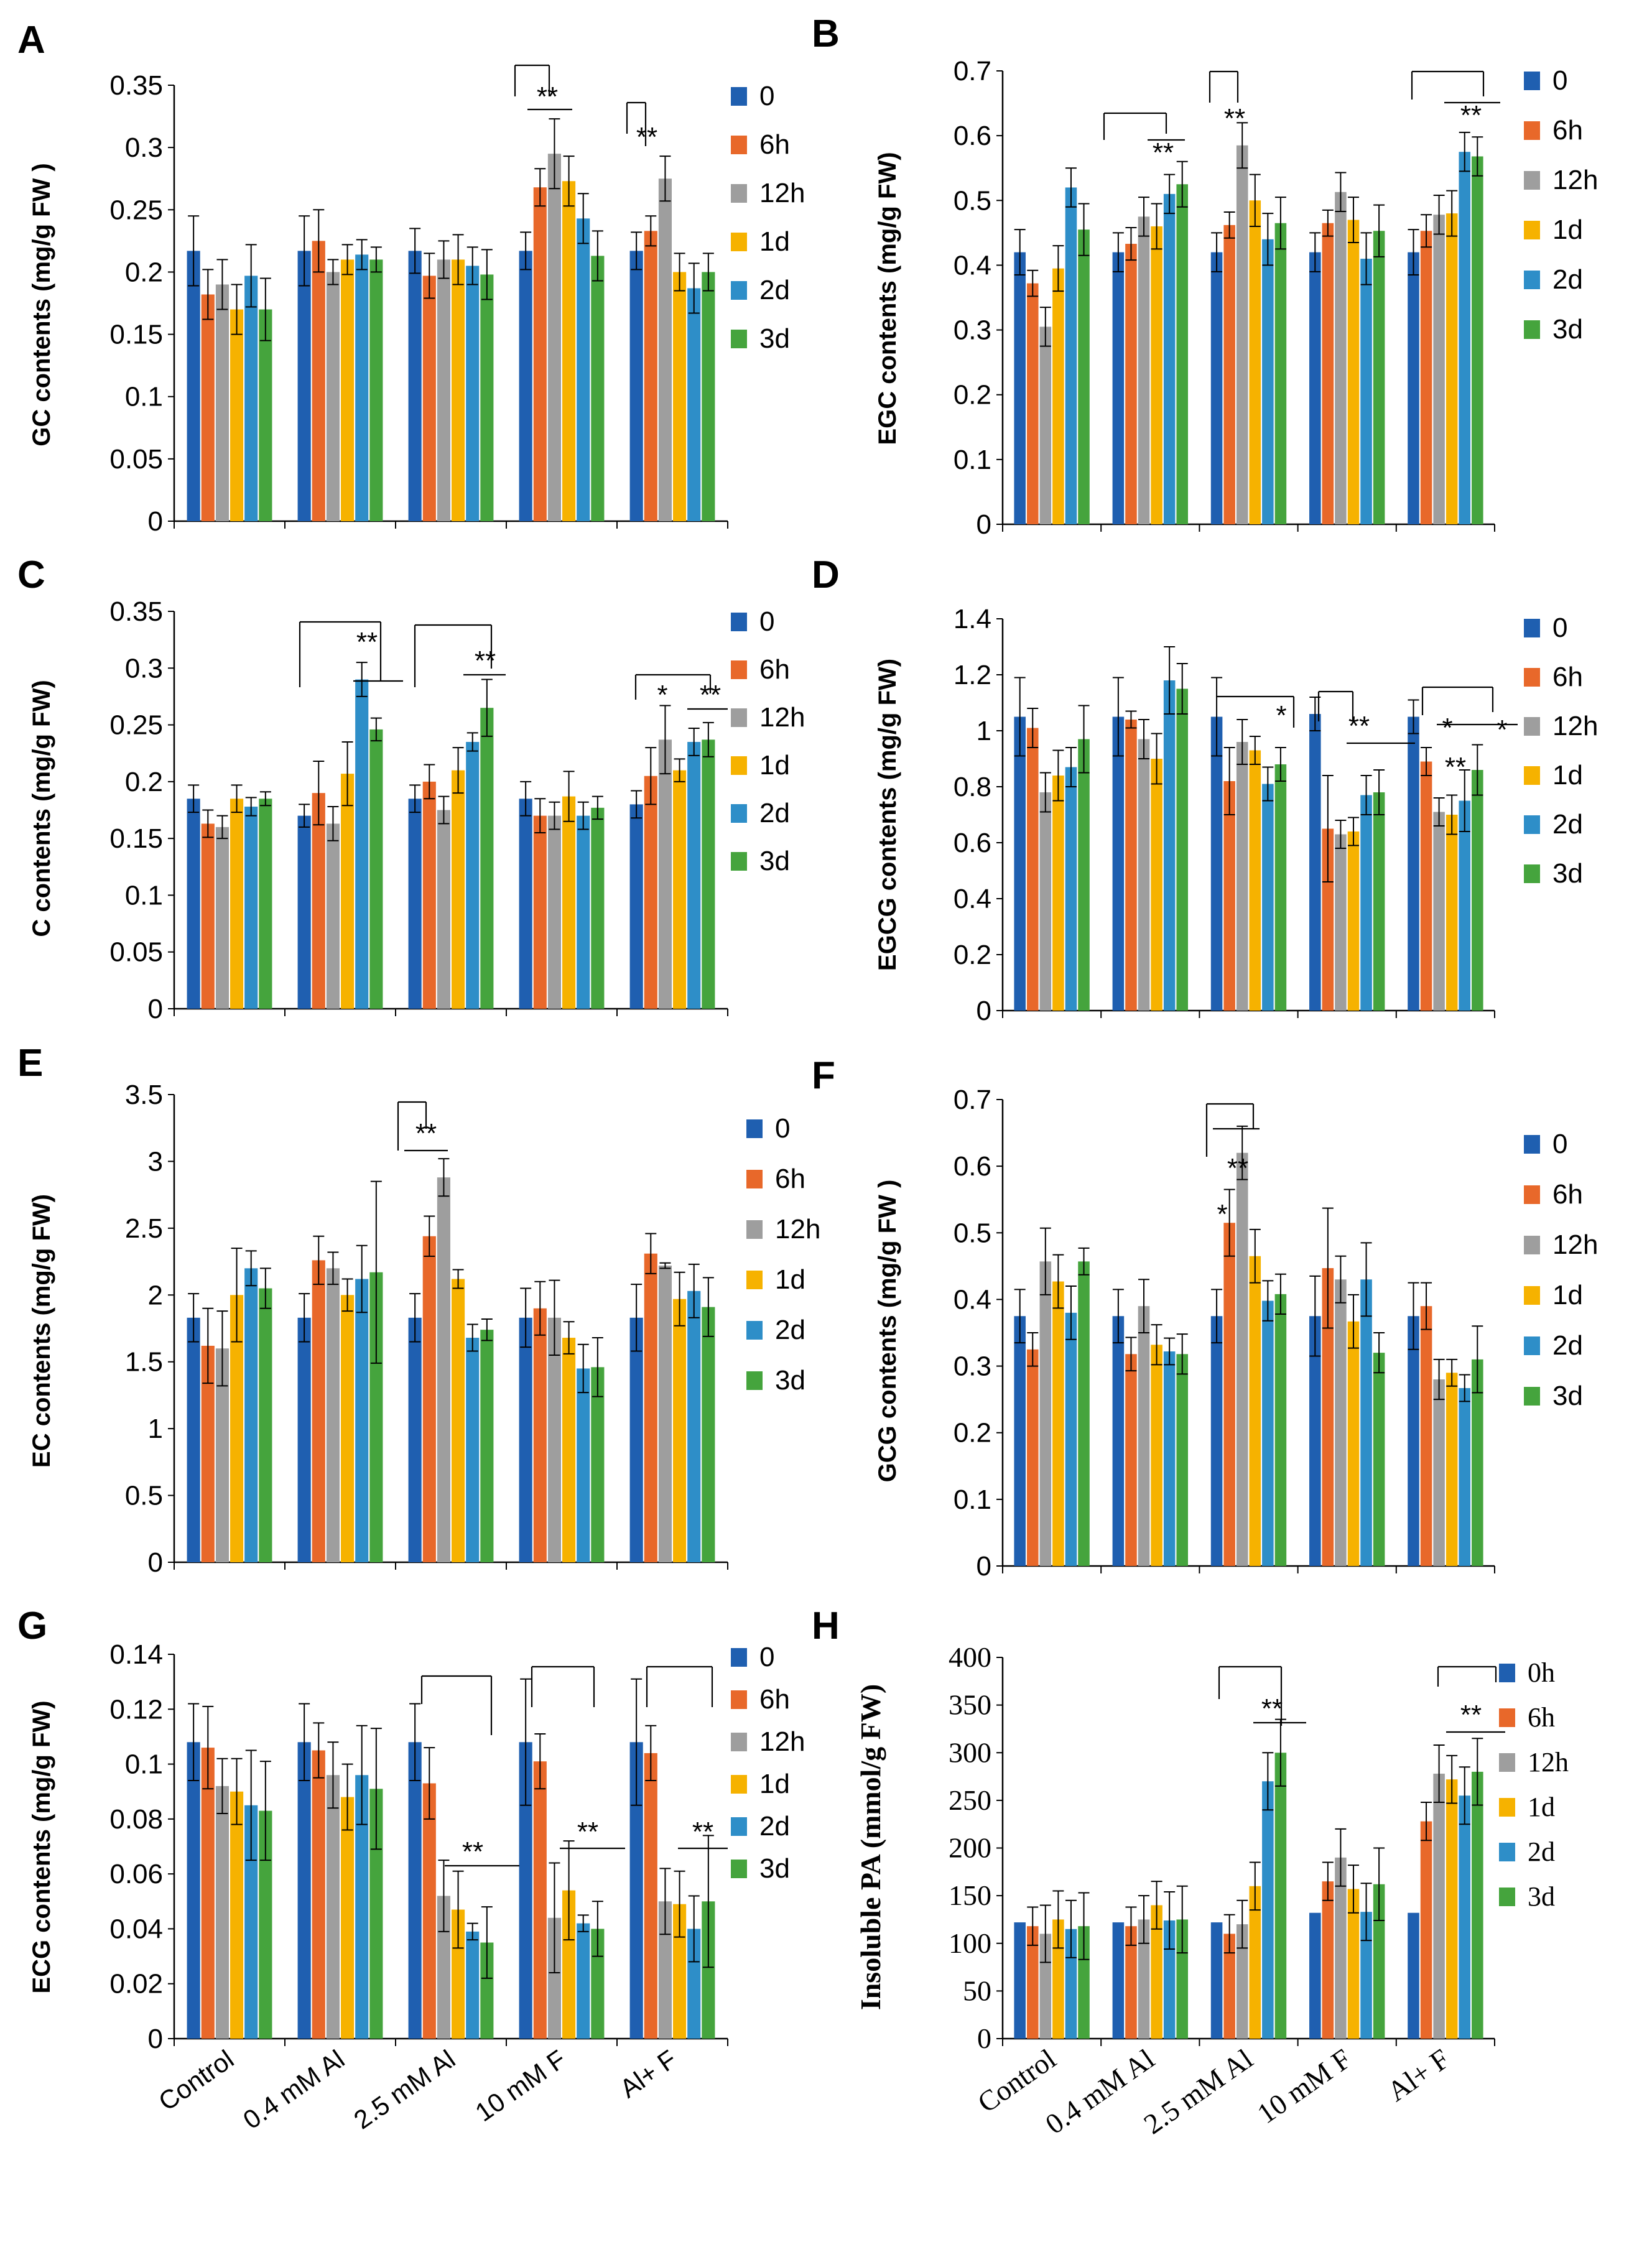 The height and width of the screenshot is (2242, 1652). Describe the element at coordinates (1071, 1439) in the screenshot. I see `bar-2d-Control` at that location.